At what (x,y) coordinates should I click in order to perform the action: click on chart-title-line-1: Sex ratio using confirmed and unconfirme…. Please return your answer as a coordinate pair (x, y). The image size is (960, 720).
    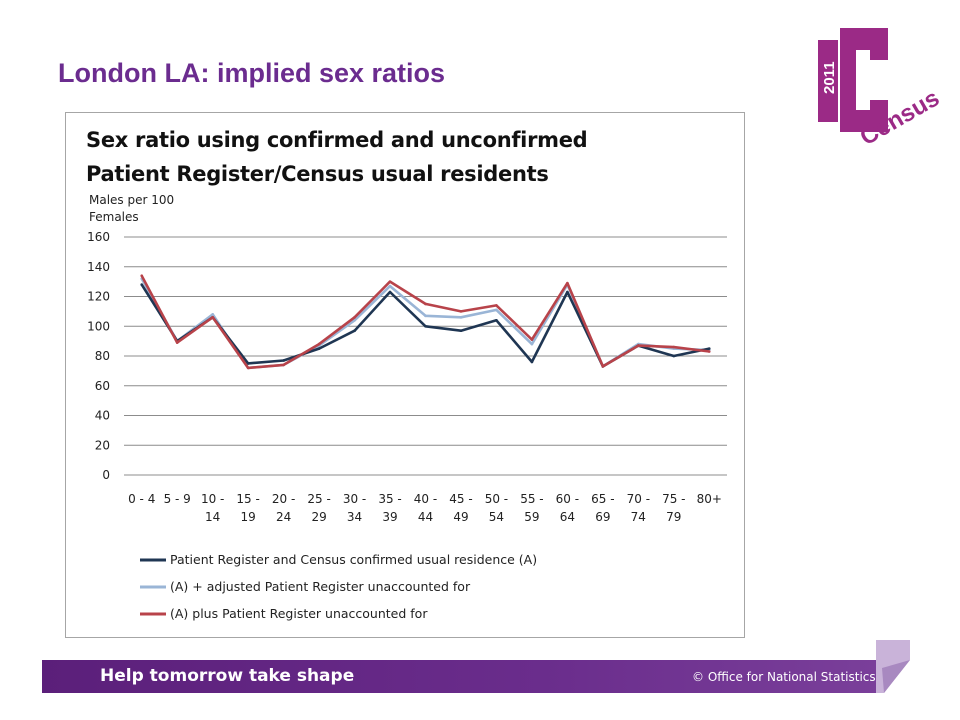
    Looking at the image, I should click on (337, 140).